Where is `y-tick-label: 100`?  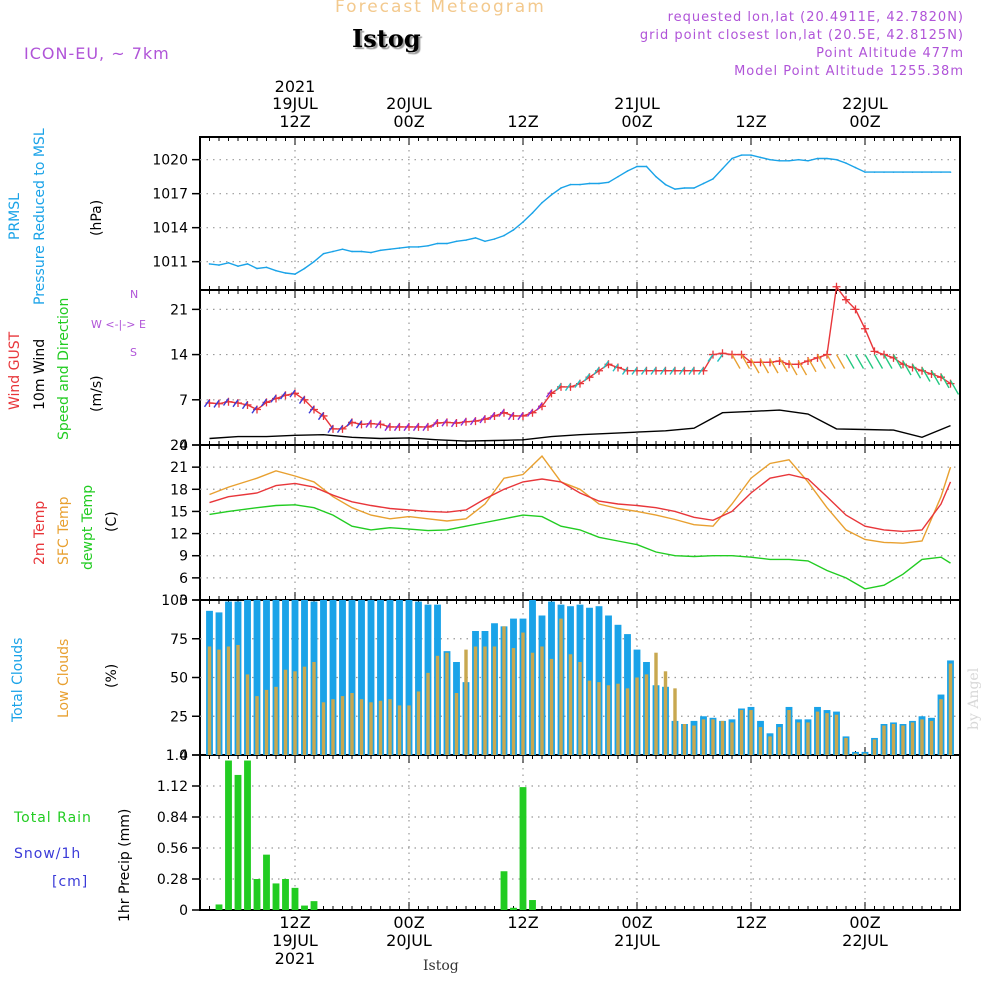 y-tick-label: 100 is located at coordinates (174, 601).